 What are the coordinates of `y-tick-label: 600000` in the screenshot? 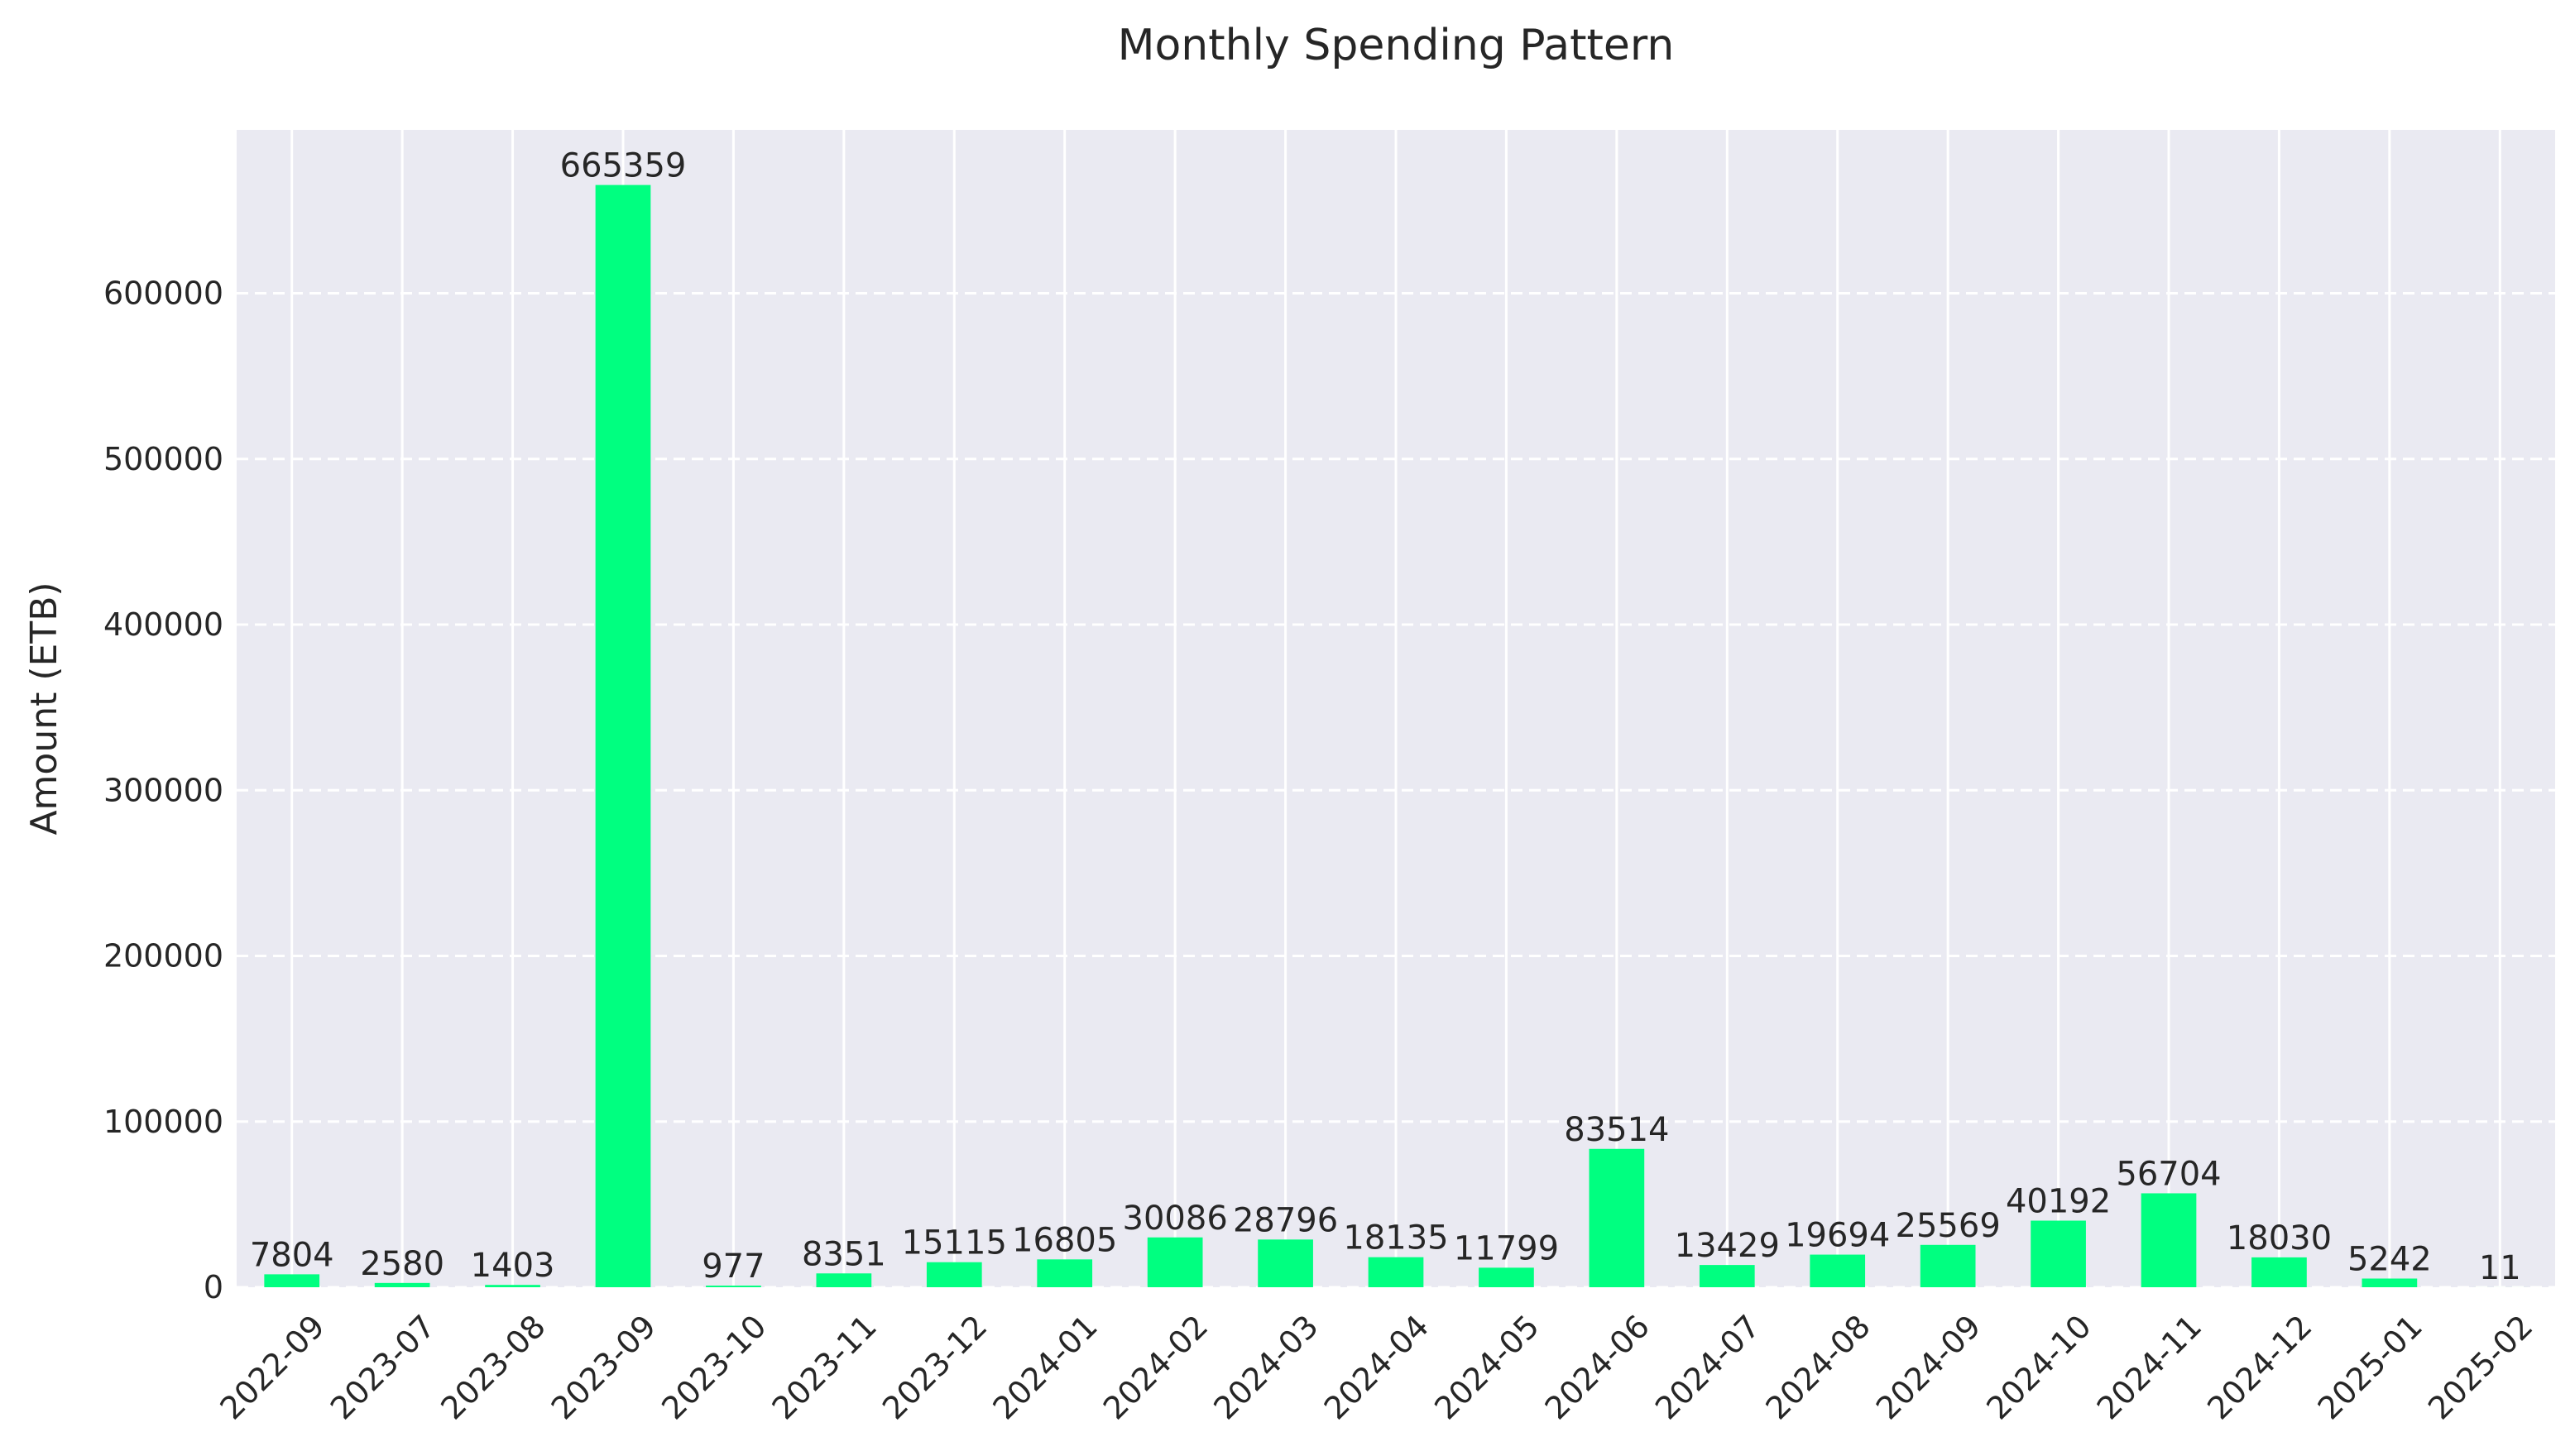 It's located at (163, 293).